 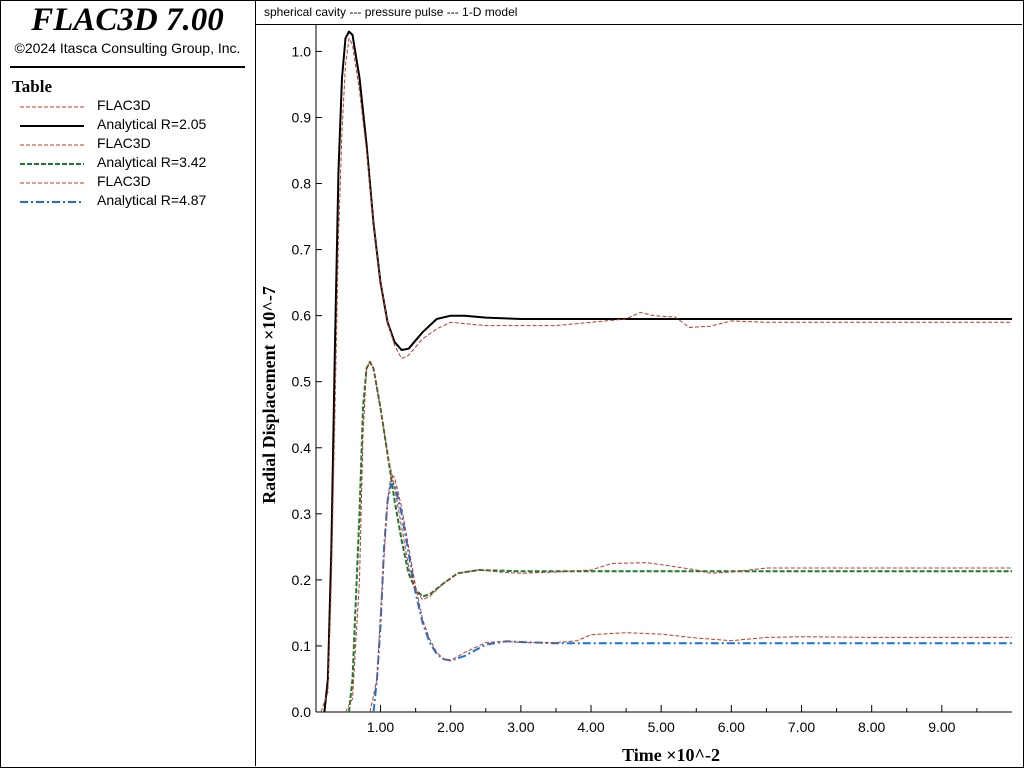 I want to click on sidebar-divider, so click(x=127, y=67).